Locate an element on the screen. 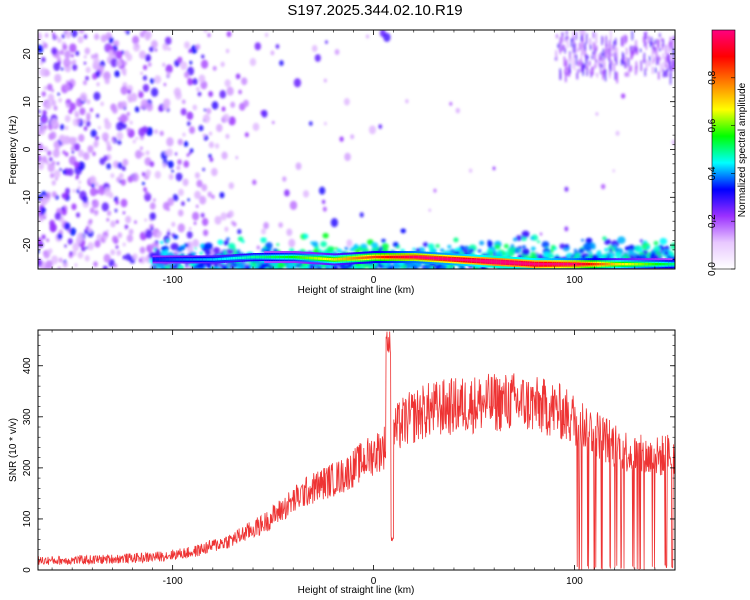 The width and height of the screenshot is (750, 600). colorbar-gradient is located at coordinates (723, 149).